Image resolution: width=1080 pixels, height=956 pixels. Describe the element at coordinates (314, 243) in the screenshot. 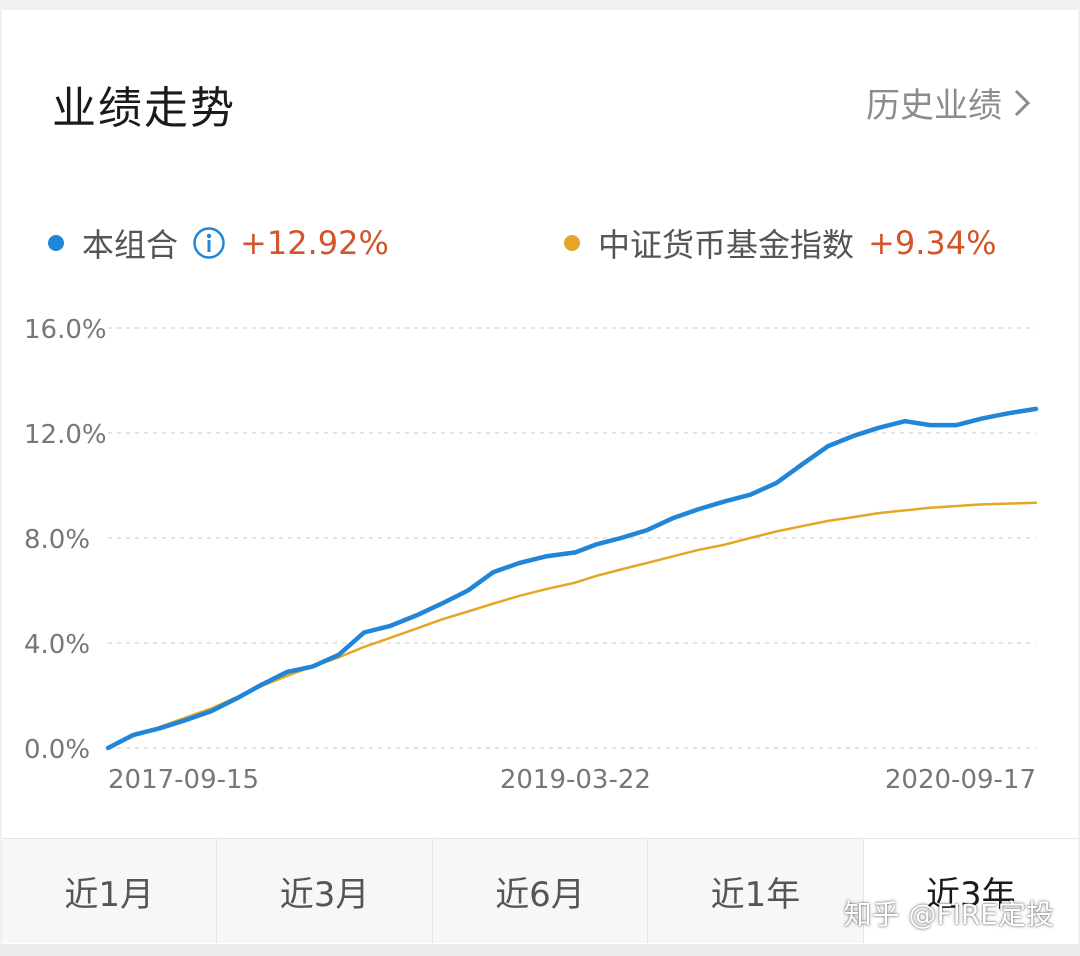

I see `legend-portfolio-value: +12.92%` at that location.